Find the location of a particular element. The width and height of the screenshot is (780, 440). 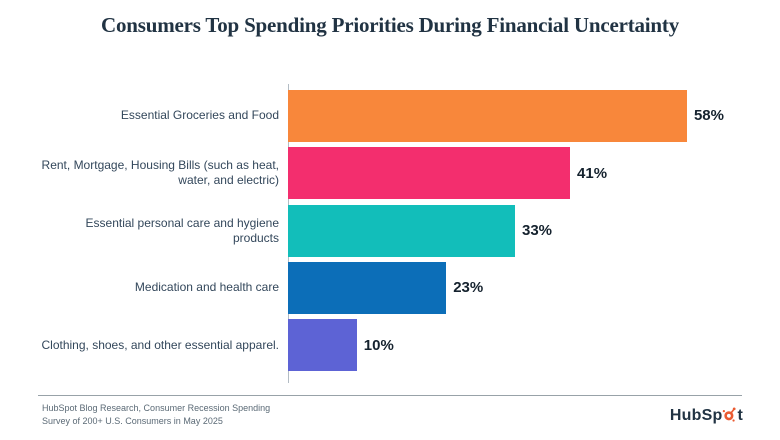

bar-track: 10% is located at coordinates (515, 345).